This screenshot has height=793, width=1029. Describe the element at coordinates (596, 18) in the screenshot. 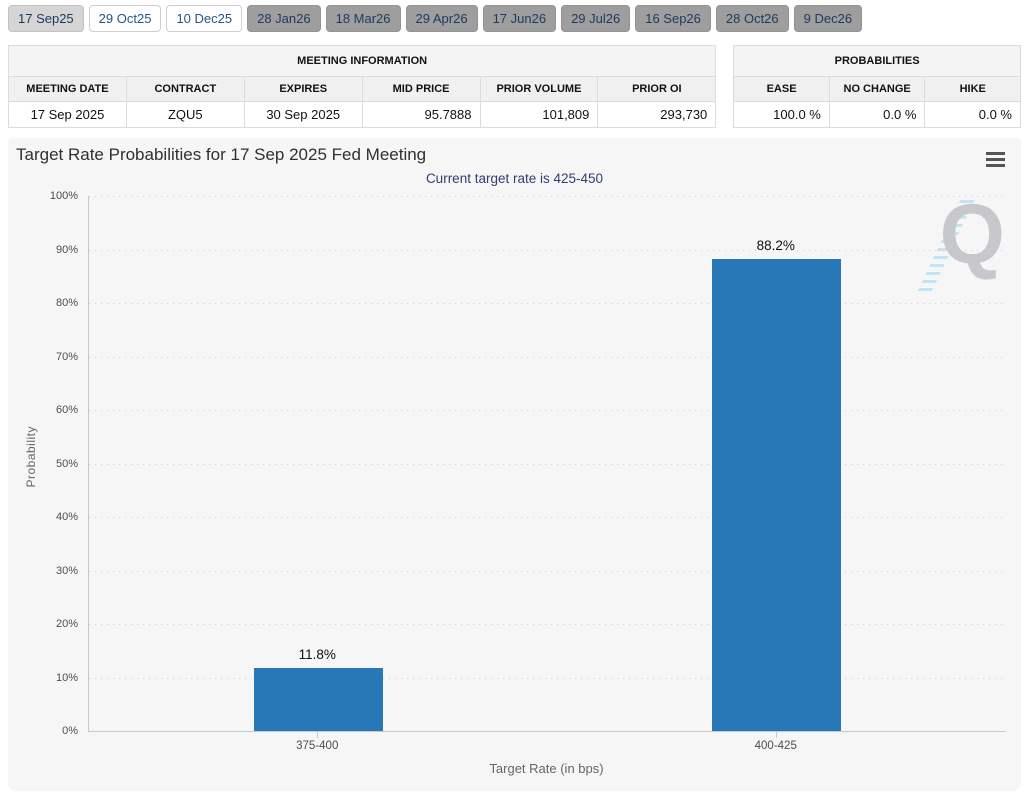

I see `tab-29-jul26: 29 Jul26` at that location.